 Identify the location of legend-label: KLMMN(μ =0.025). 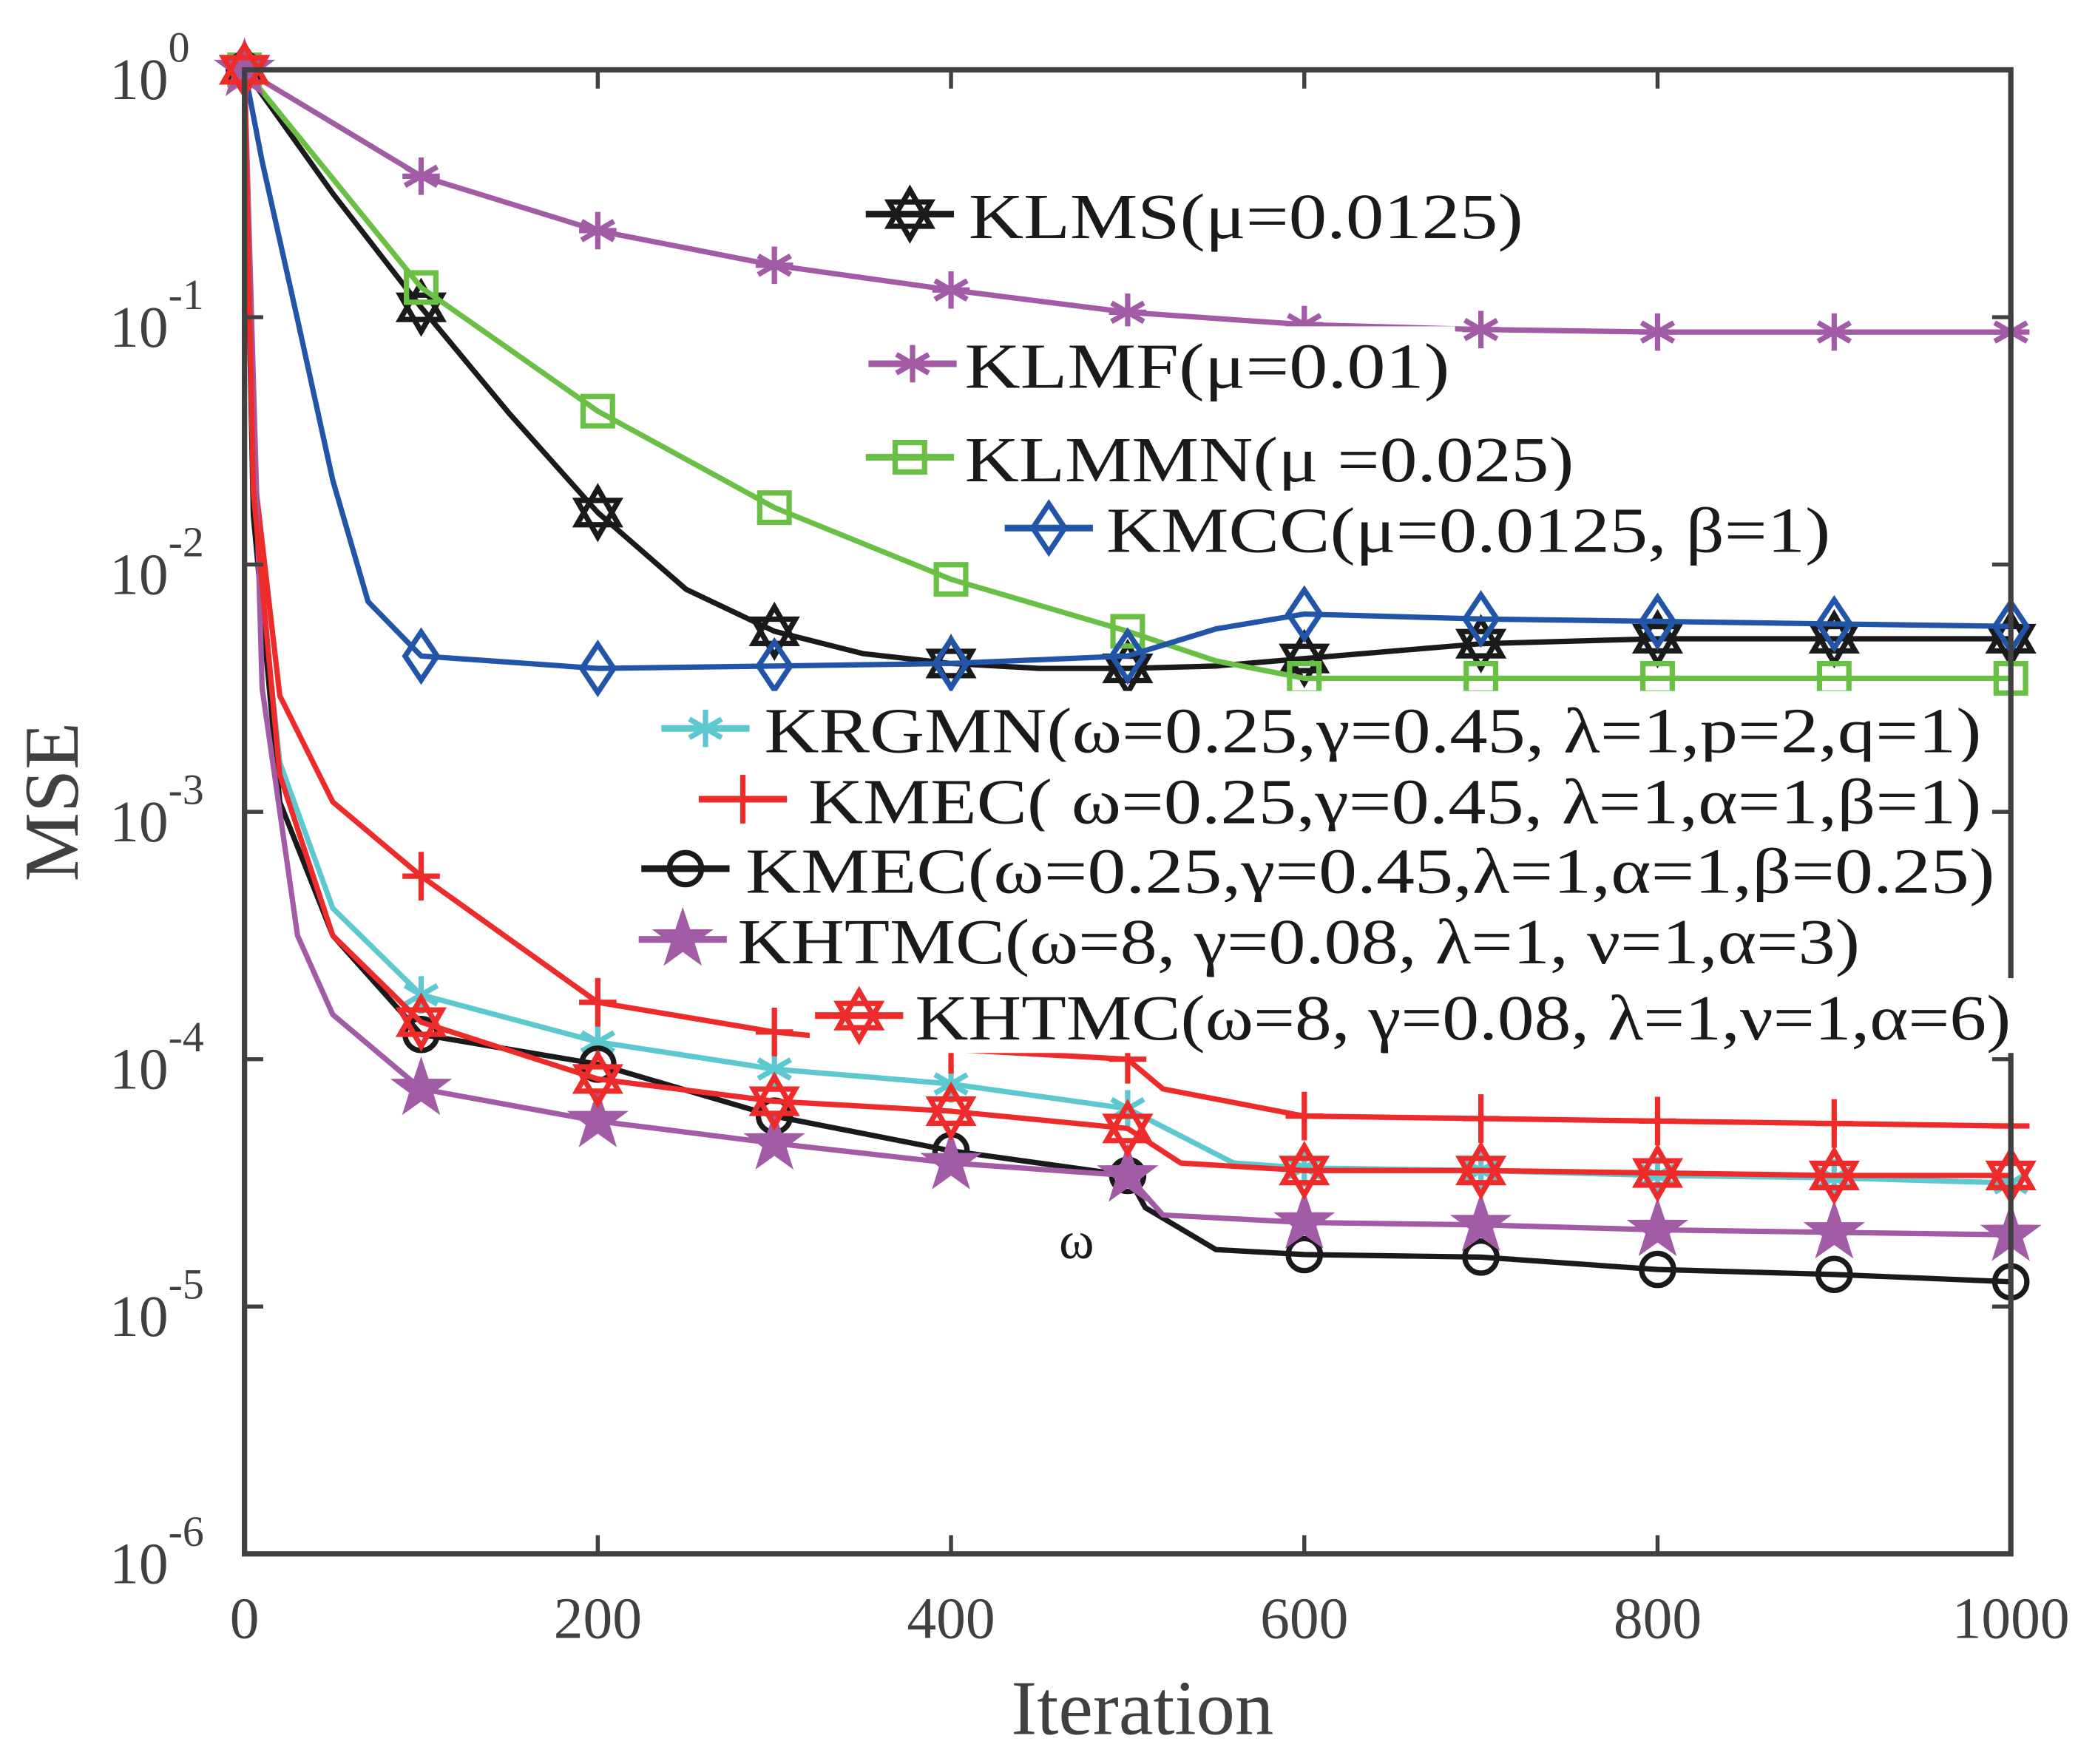
(1269, 459).